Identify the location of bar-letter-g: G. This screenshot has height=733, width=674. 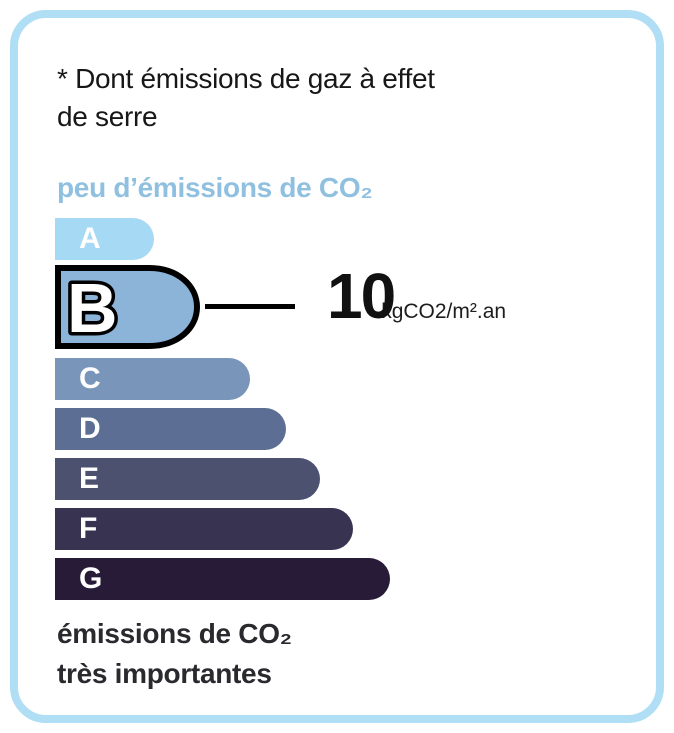
(91, 578).